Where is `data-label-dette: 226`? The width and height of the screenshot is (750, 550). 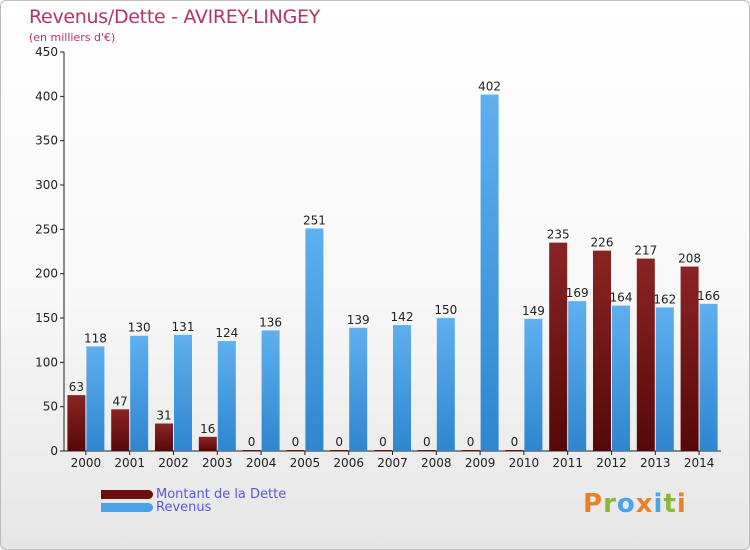 data-label-dette: 226 is located at coordinates (602, 243).